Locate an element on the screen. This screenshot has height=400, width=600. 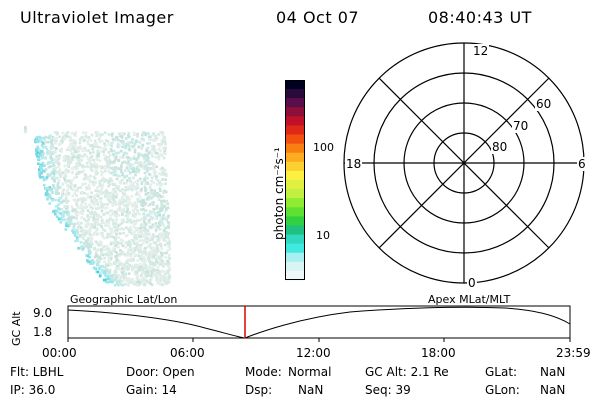
timeline-x-tick-18: 18:00 is located at coordinates (438, 353).